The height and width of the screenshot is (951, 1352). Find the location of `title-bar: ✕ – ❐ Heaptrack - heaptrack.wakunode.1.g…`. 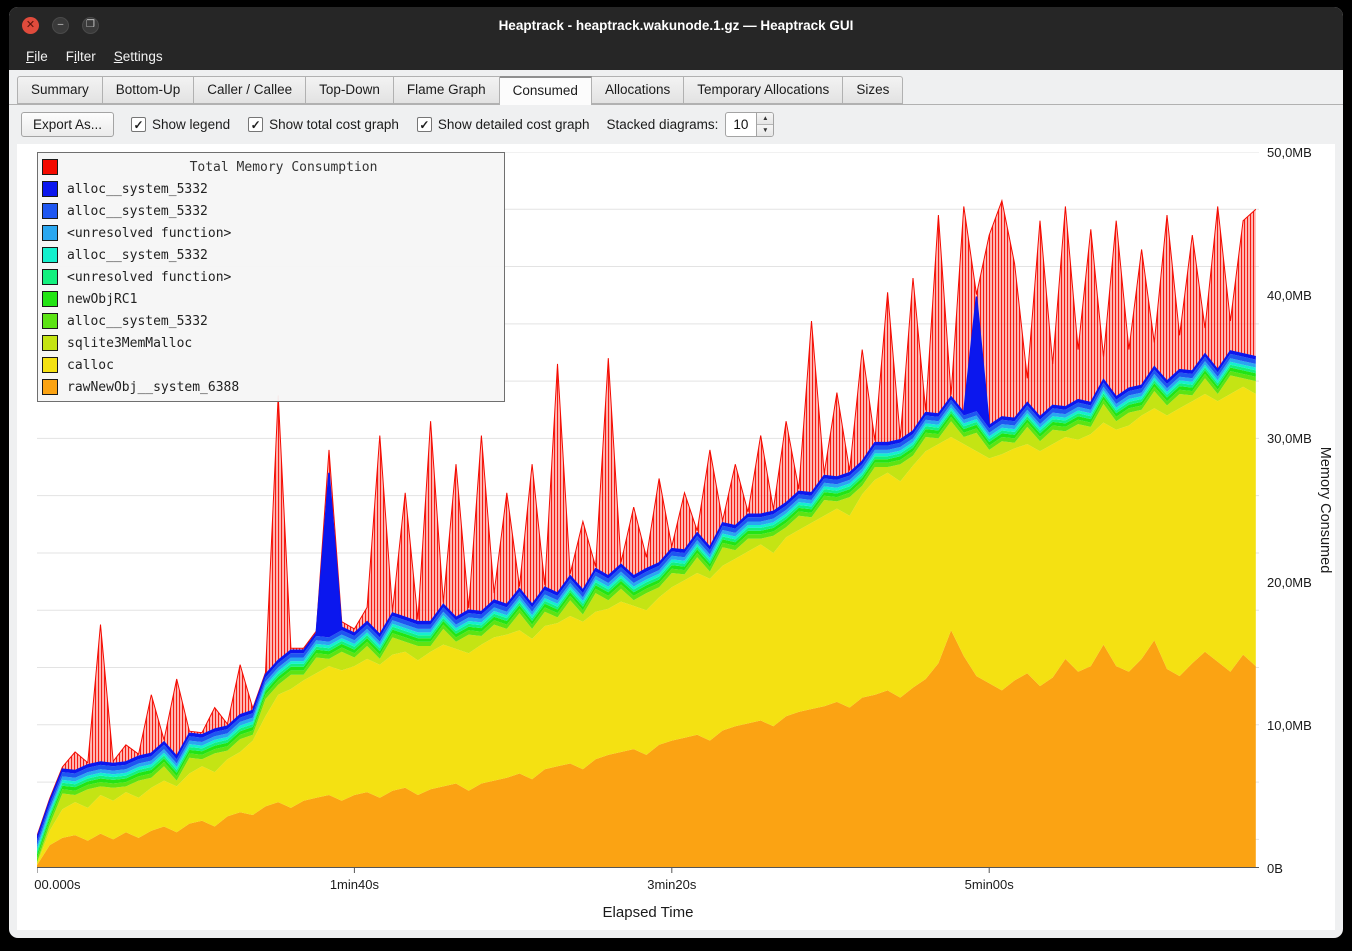

title-bar: ✕ – ❐ Heaptrack - heaptrack.wakunode.1.g… is located at coordinates (676, 25).